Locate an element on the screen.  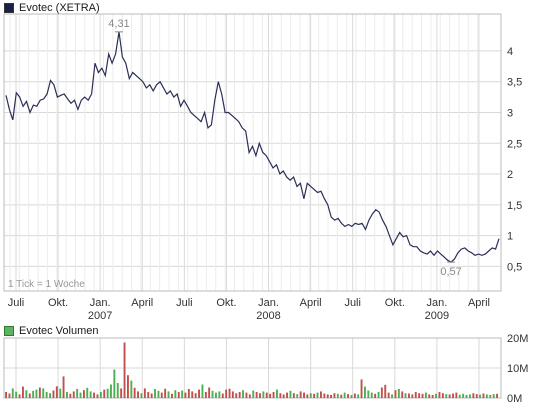
price-y-tick-label: 2 is located at coordinates (510, 175).